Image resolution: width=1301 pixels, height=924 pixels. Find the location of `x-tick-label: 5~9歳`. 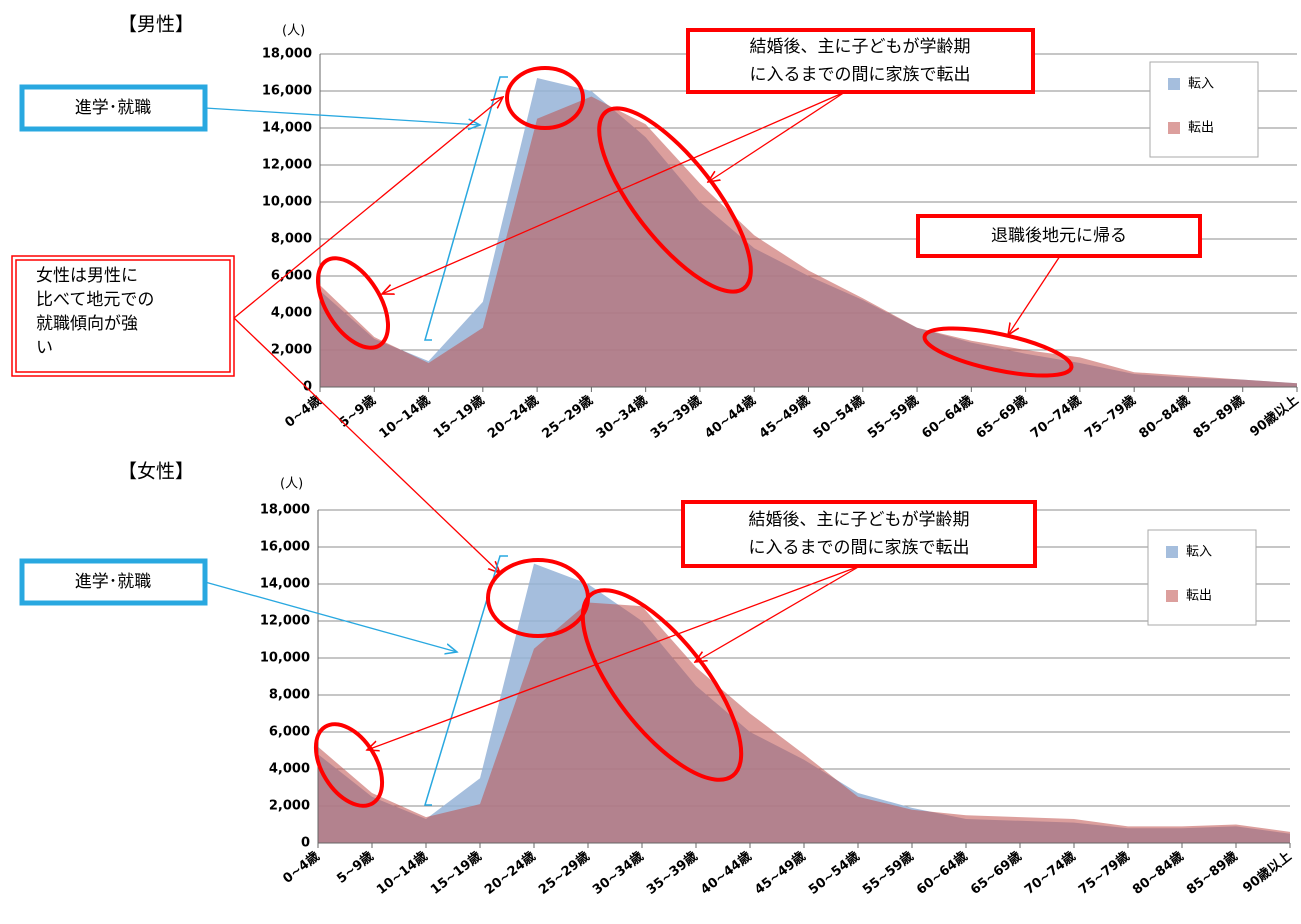

x-tick-label: 5~9歳 is located at coordinates (357, 411).